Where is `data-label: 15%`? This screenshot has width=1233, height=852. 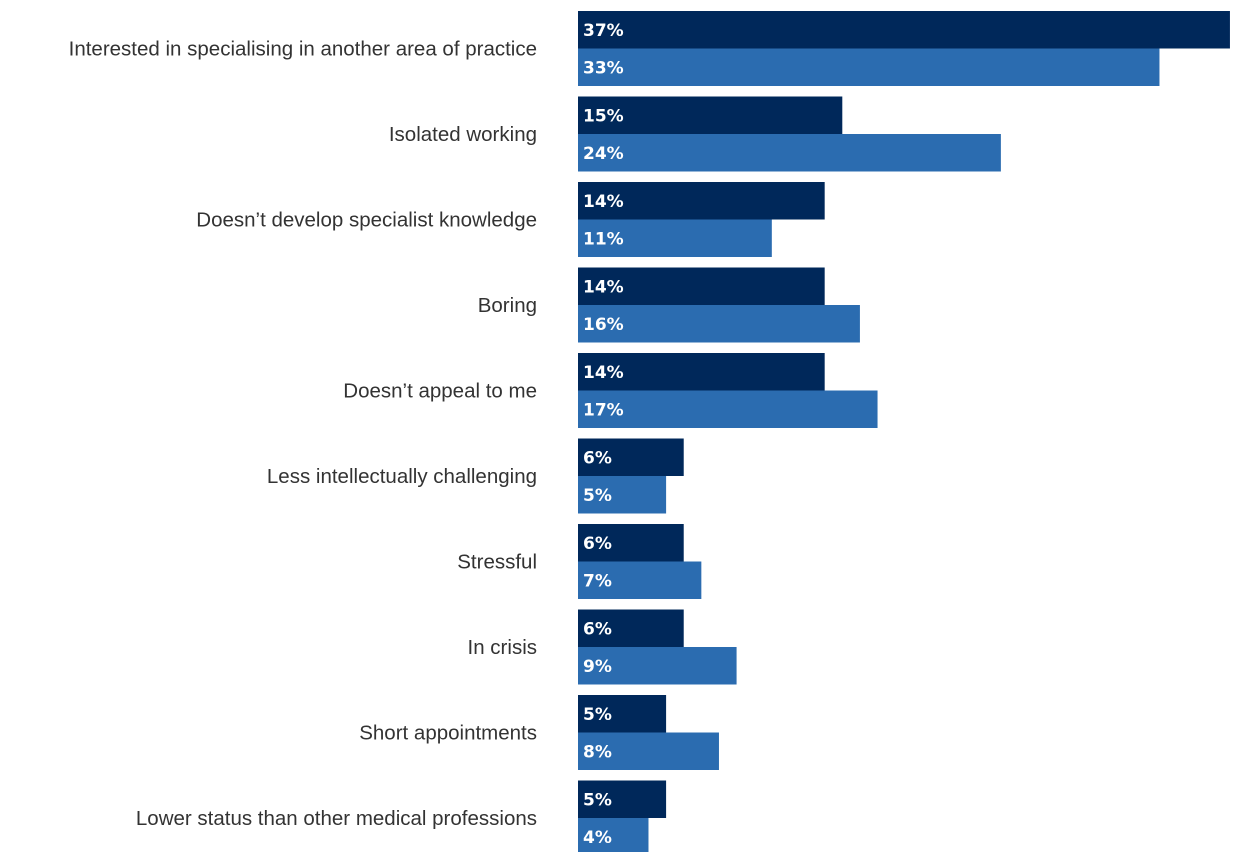 data-label: 15% is located at coordinates (603, 116).